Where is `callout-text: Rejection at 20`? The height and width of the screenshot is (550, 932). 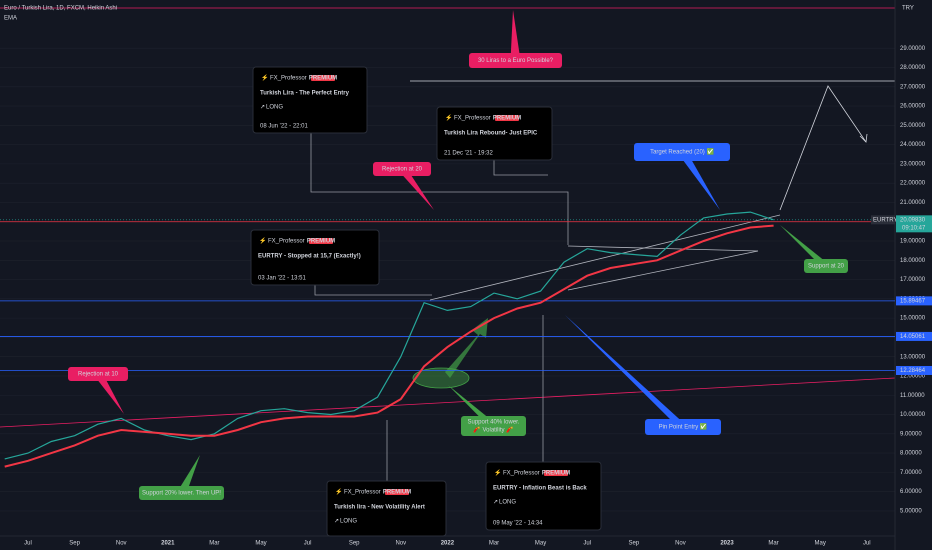 callout-text: Rejection at 20 is located at coordinates (402, 170).